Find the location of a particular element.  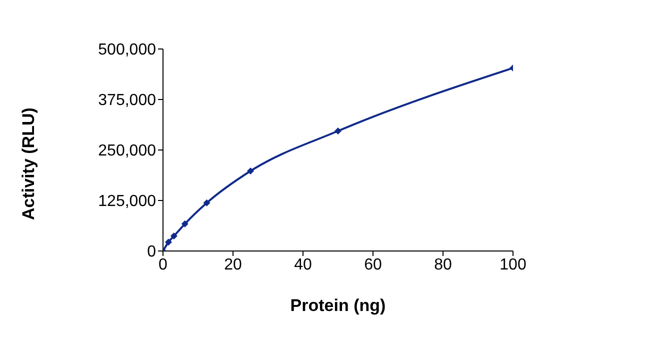

x-axis-title: Protein (ng) is located at coordinates (338, 305).